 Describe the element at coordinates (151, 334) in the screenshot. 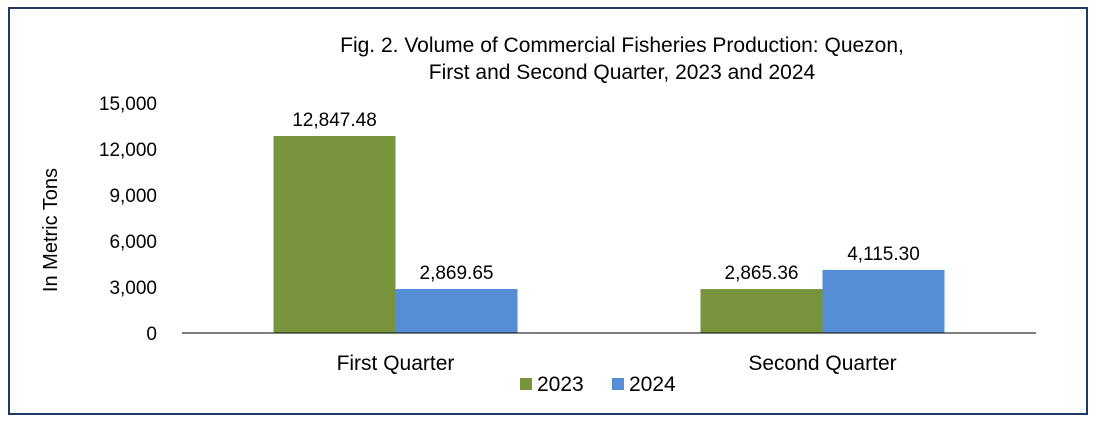

I see `y-tick-label: 0` at that location.